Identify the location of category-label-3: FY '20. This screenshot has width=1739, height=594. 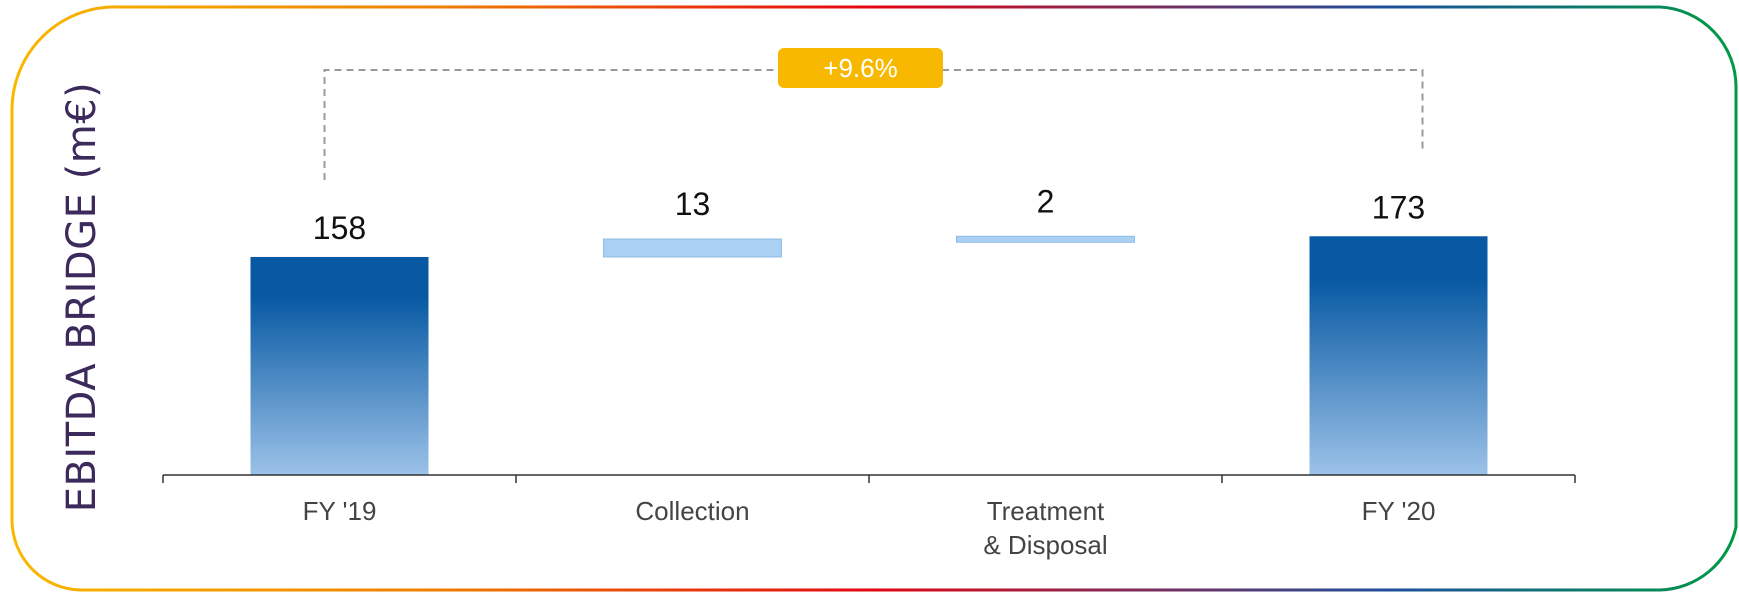
(1399, 511).